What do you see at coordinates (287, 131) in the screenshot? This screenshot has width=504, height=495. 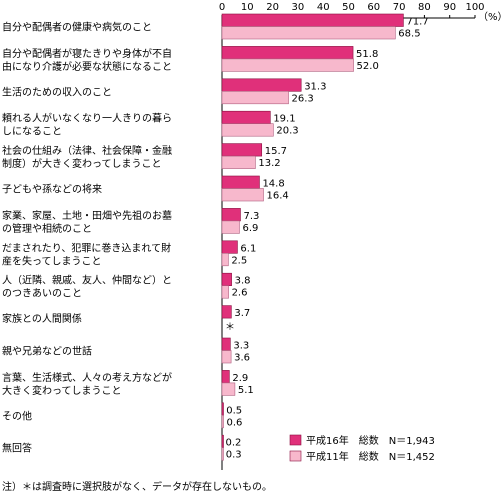 I see `data-label-heisei11: 20.3` at bounding box center [287, 131].